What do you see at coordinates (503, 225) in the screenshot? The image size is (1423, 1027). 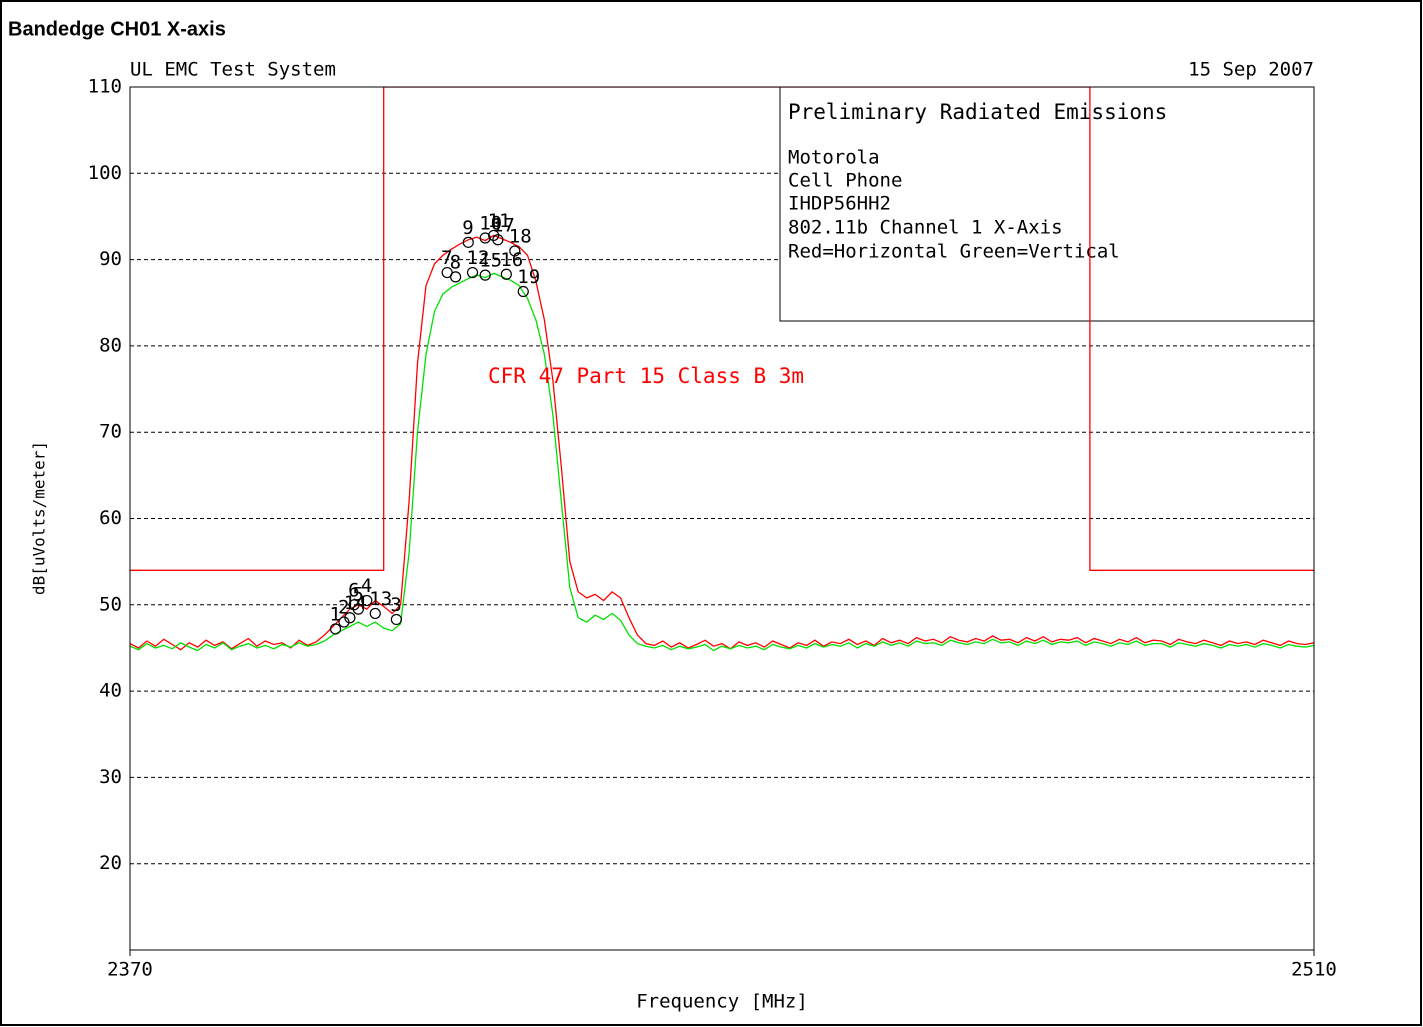 I see `marker-label: 17` at bounding box center [503, 225].